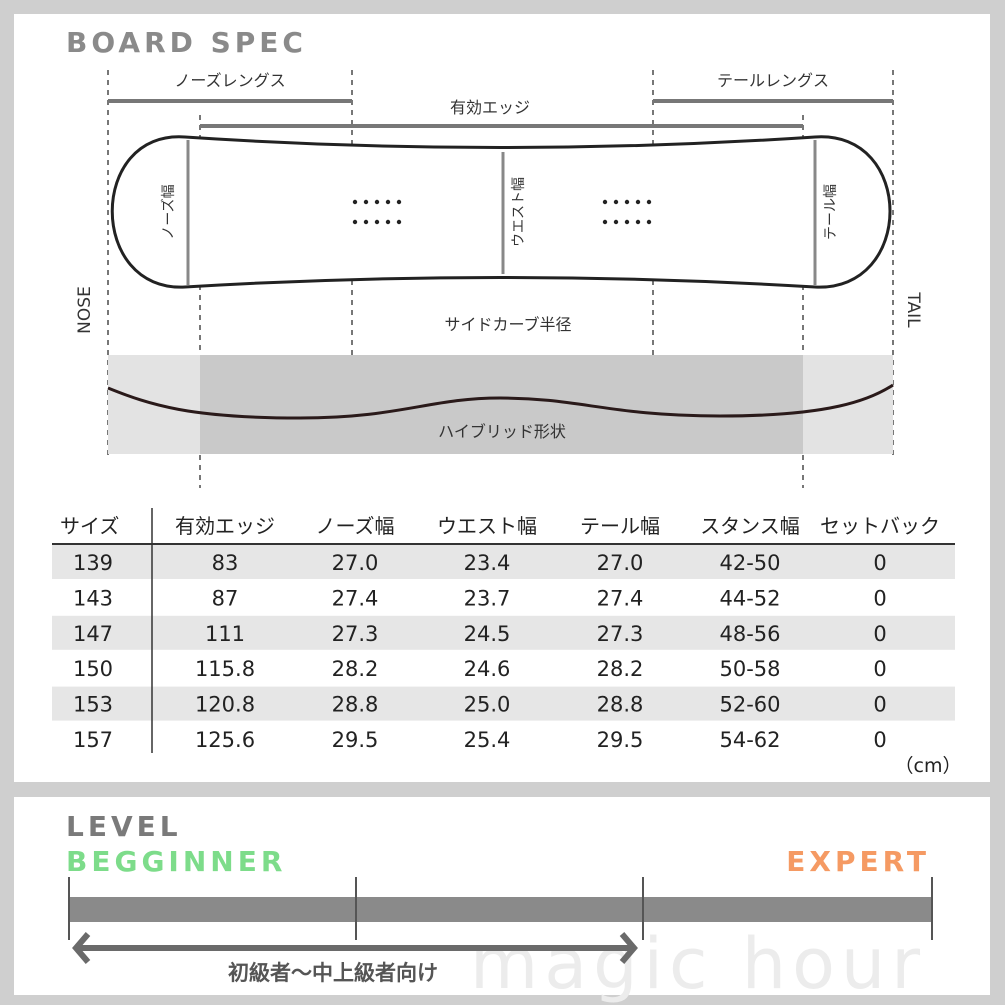 This screenshot has width=1005, height=1005. What do you see at coordinates (831, 212) in the screenshot?
I see `tail-width-label: テール幅` at bounding box center [831, 212].